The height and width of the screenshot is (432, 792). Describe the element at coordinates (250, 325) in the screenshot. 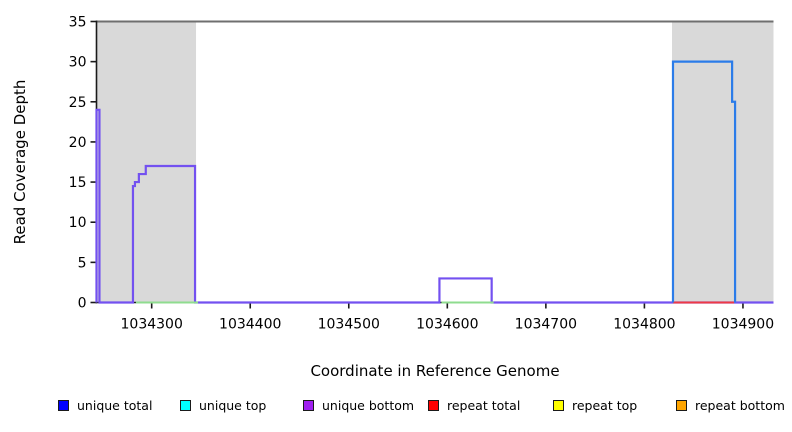

I see `x-tick-label: 1034400` at that location.